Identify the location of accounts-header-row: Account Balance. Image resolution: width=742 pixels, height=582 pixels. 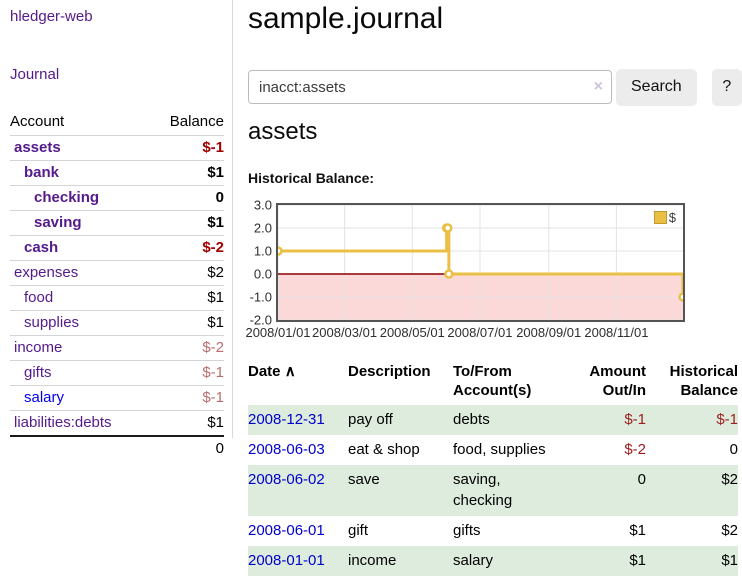
(117, 123).